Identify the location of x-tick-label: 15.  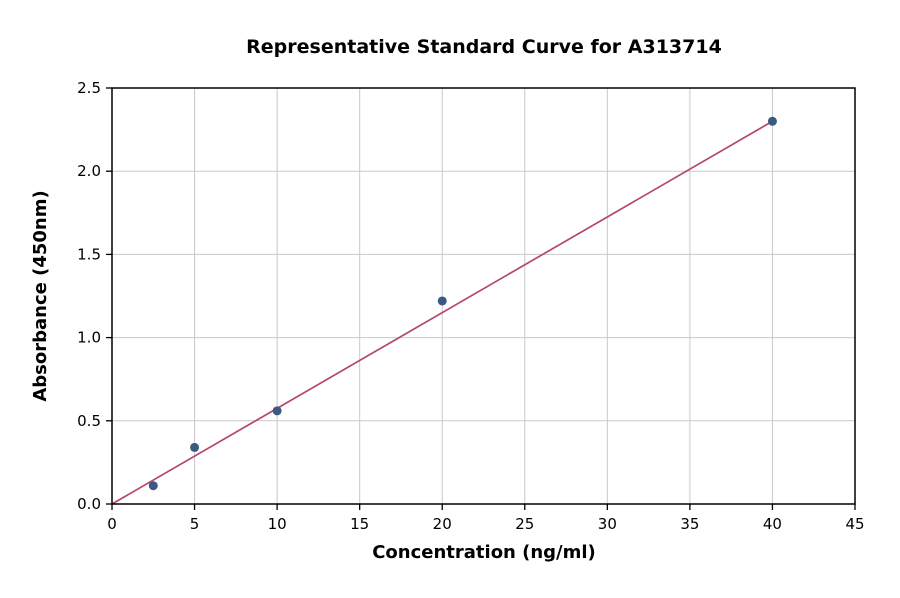
(359, 524).